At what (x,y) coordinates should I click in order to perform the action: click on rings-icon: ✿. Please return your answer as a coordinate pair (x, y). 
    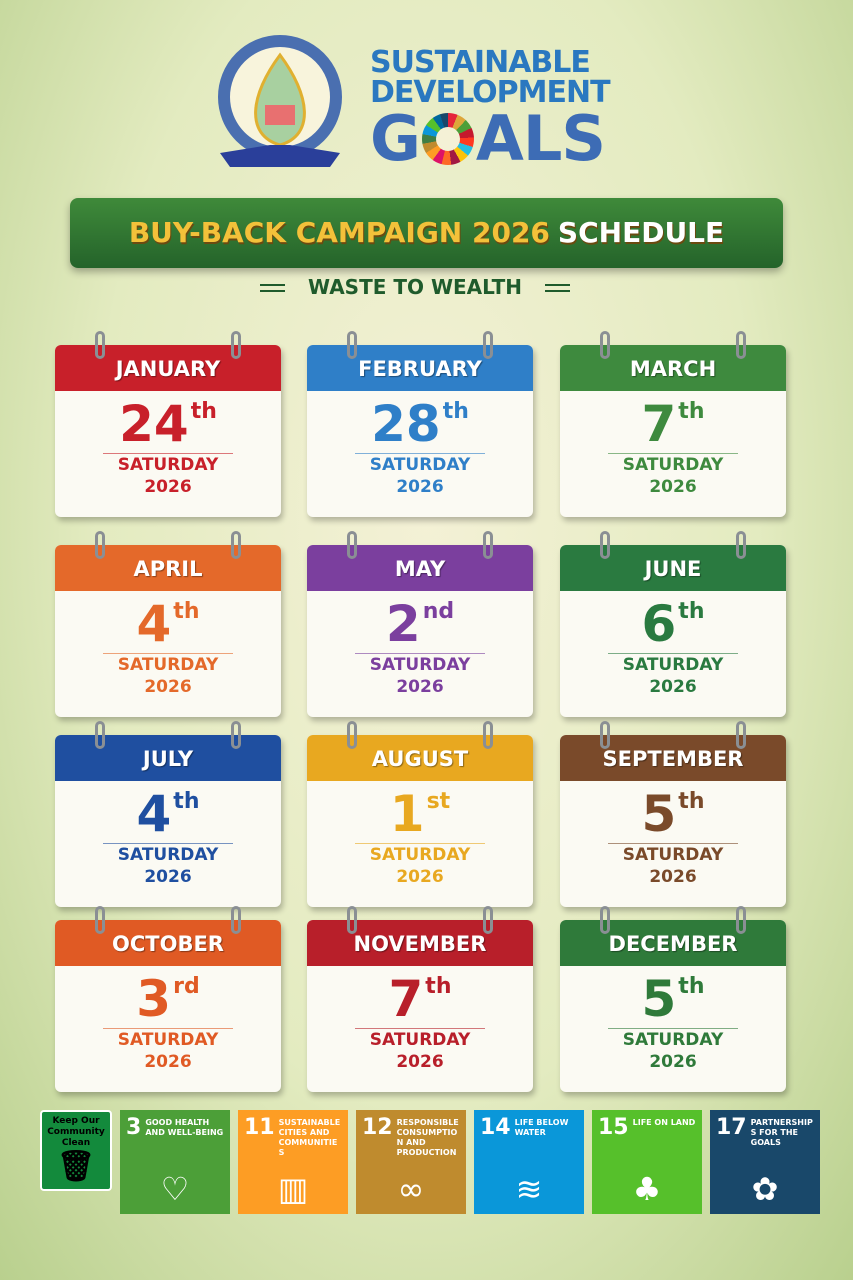
    Looking at the image, I should click on (765, 1189).